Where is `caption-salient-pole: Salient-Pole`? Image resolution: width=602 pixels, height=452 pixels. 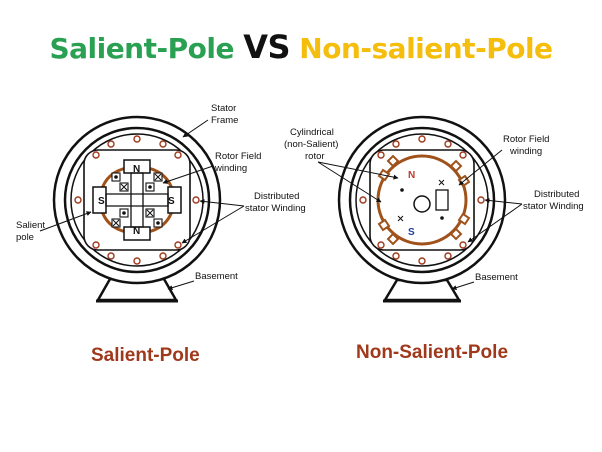 caption-salient-pole: Salient-Pole is located at coordinates (145, 355).